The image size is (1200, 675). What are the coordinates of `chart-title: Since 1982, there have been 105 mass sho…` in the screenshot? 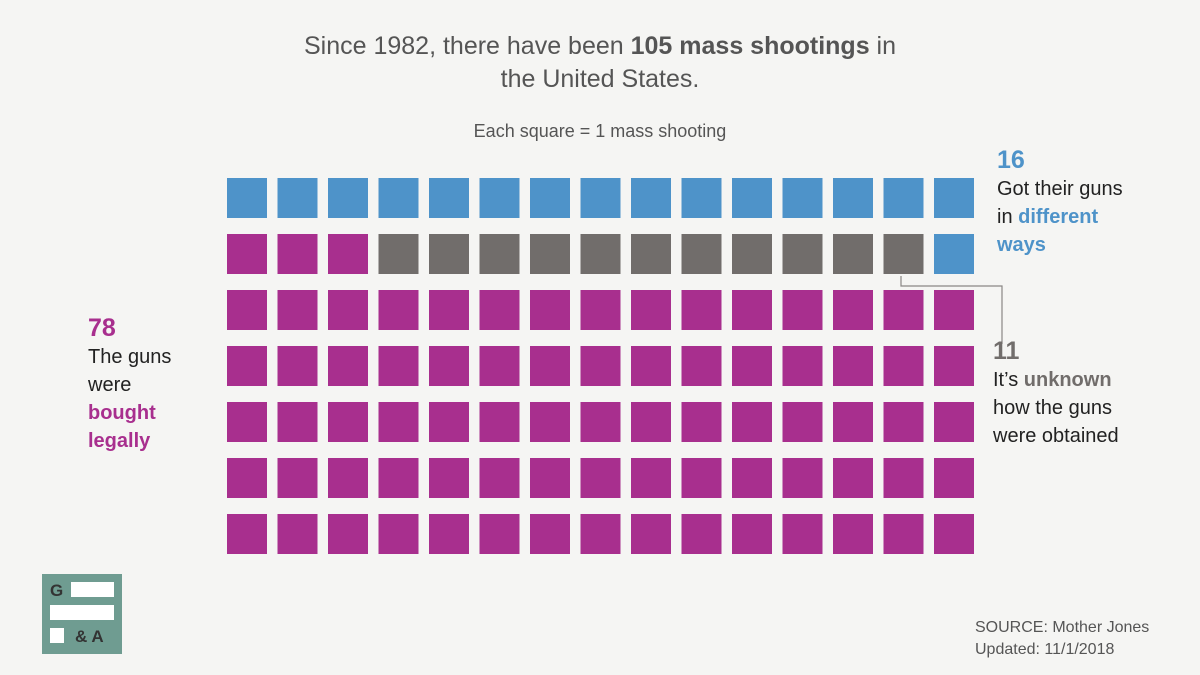 It's located at (600, 62).